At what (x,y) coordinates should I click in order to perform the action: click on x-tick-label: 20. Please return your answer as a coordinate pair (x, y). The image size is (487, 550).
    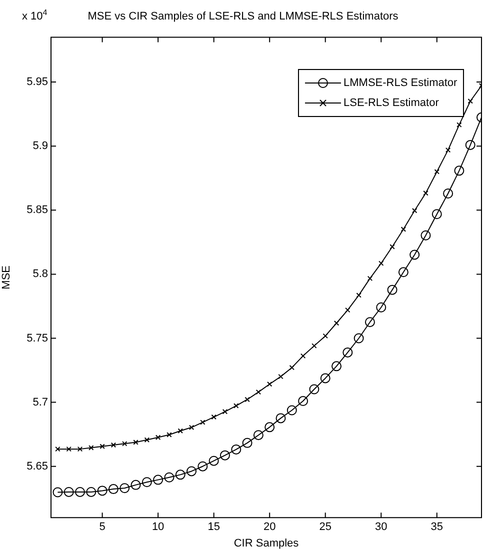
    Looking at the image, I should click on (269, 527).